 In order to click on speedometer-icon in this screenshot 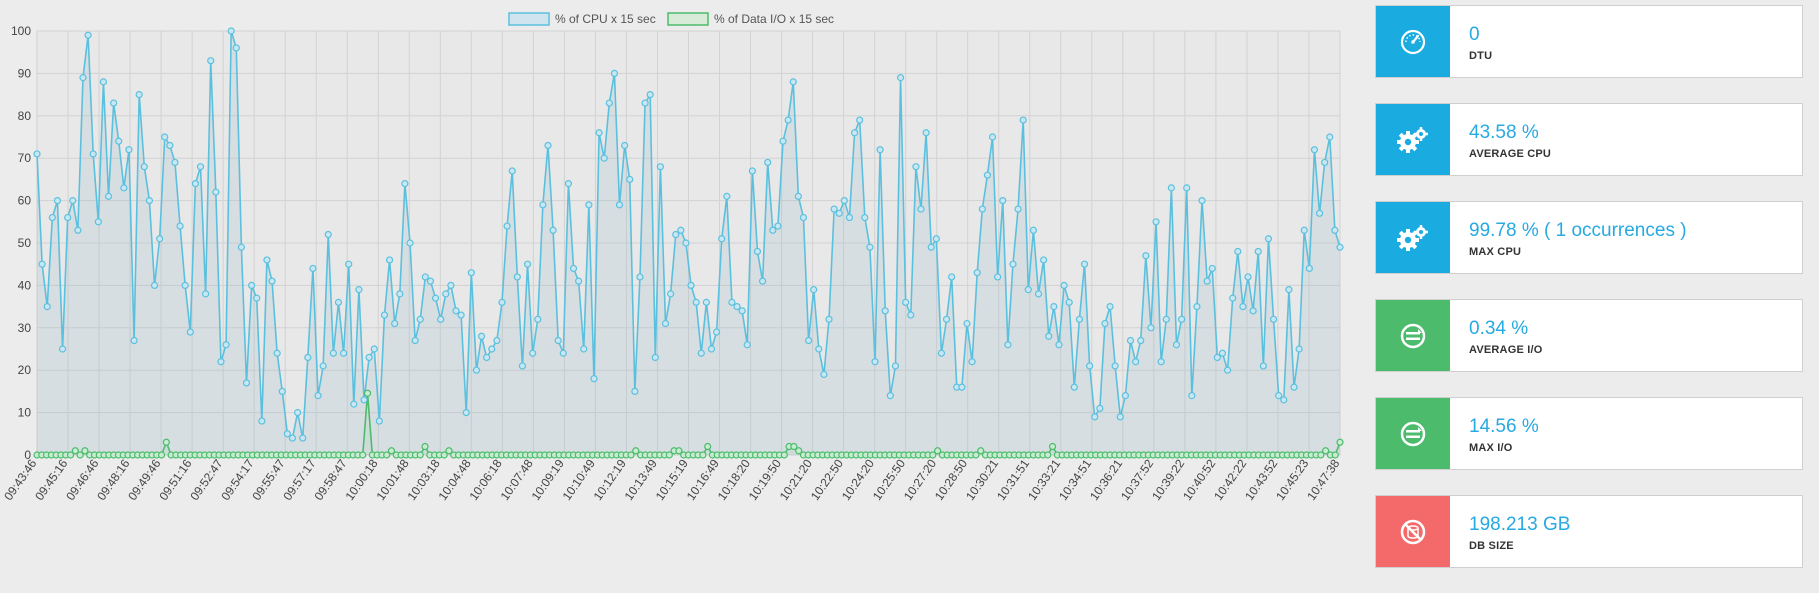, I will do `click(1413, 41)`.